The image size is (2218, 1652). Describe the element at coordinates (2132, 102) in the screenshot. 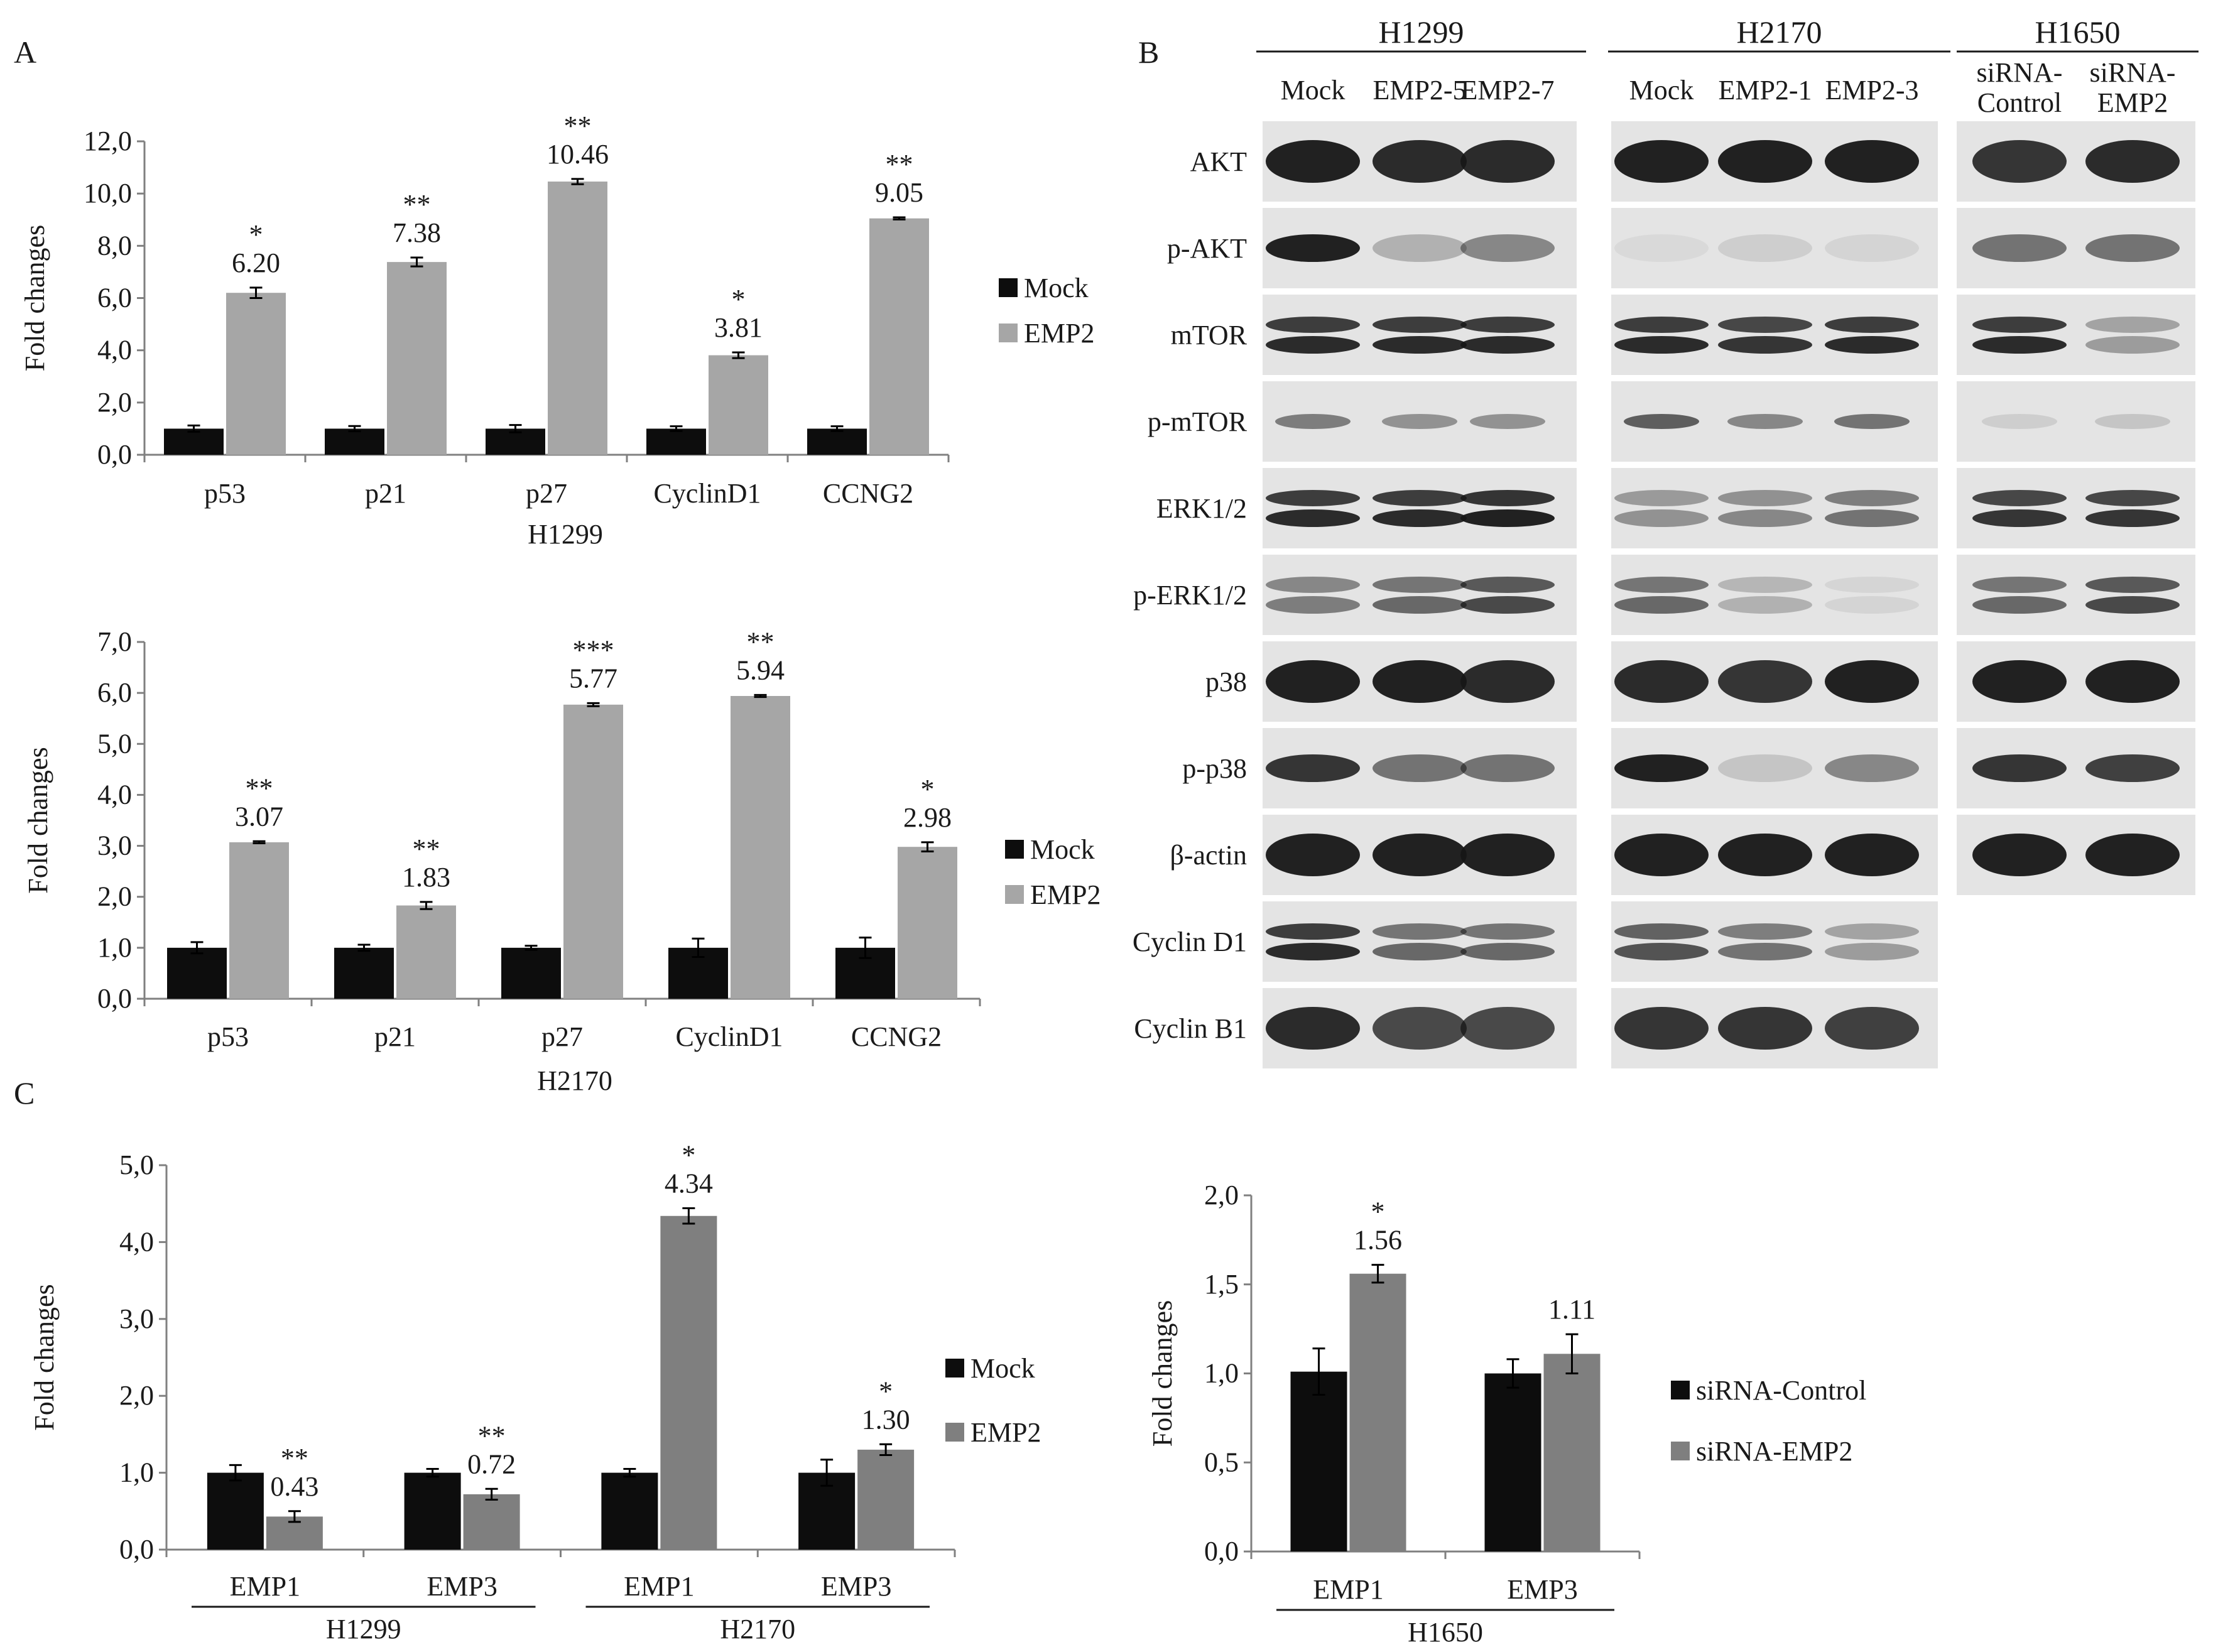

I see `blot-lane-label: EMP2` at that location.